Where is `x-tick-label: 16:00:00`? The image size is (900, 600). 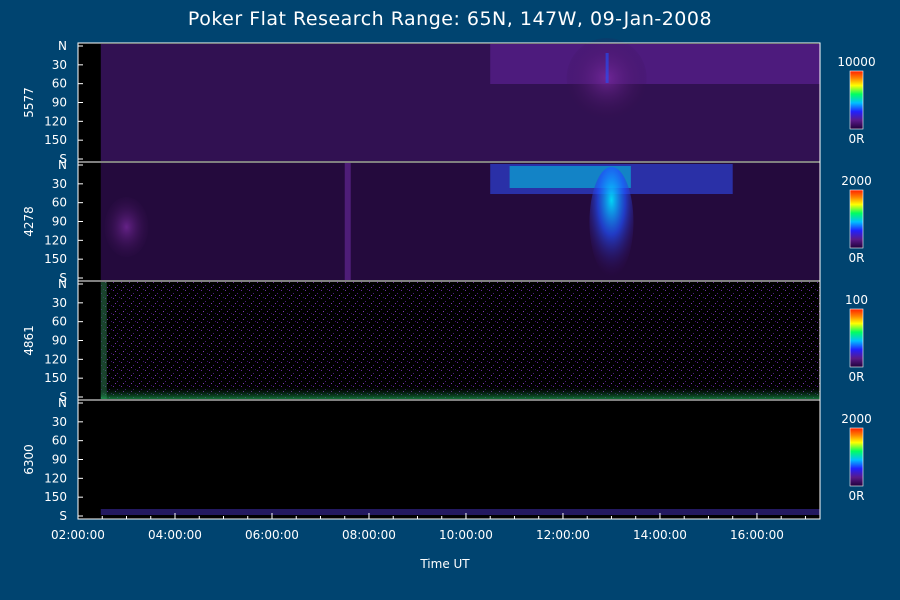 x-tick-label: 16:00:00 is located at coordinates (757, 535).